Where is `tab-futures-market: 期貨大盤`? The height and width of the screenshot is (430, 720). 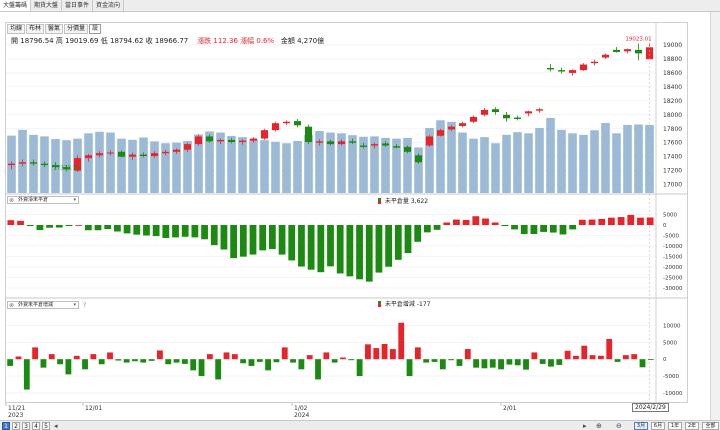
tab-futures-market: 期貨大盤 is located at coordinates (47, 5).